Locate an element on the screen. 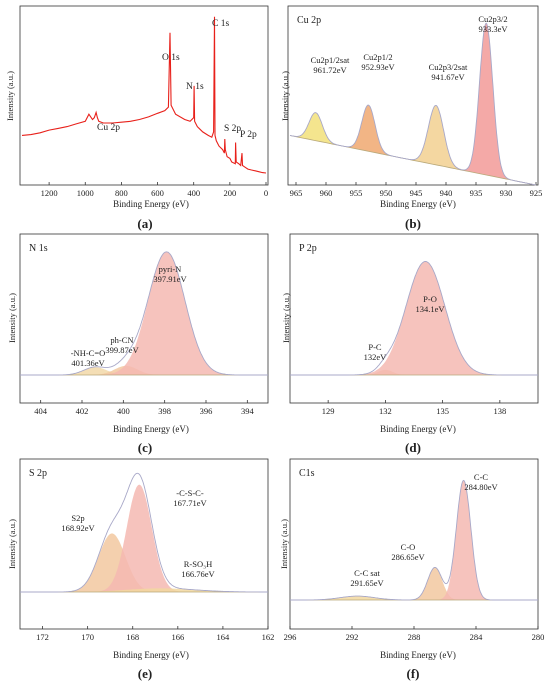 This screenshot has width=550, height=687. peak-label: Cu2p3/2sat 941.67eV is located at coordinates (448, 72).